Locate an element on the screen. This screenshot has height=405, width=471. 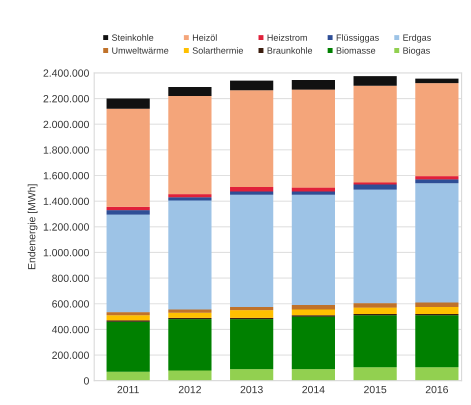
y-axis-title: Endenergie [MWh] is located at coordinates (33, 227).